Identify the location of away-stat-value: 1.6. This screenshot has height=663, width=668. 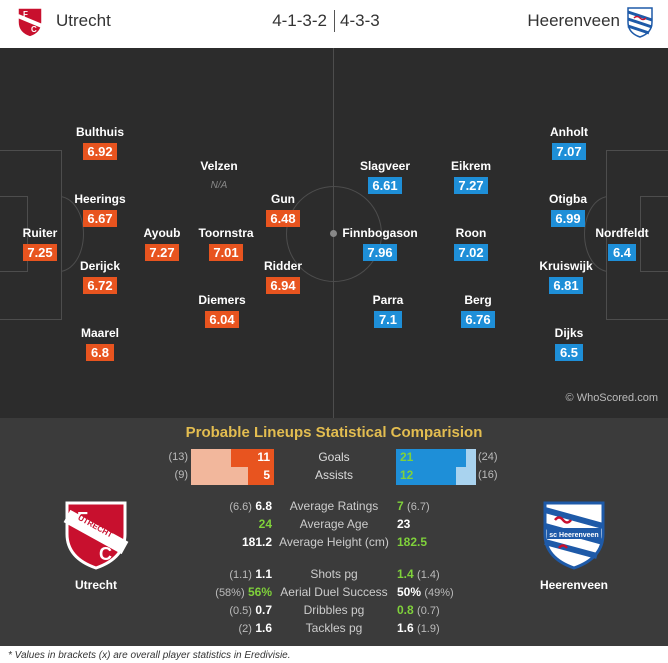
(405, 628).